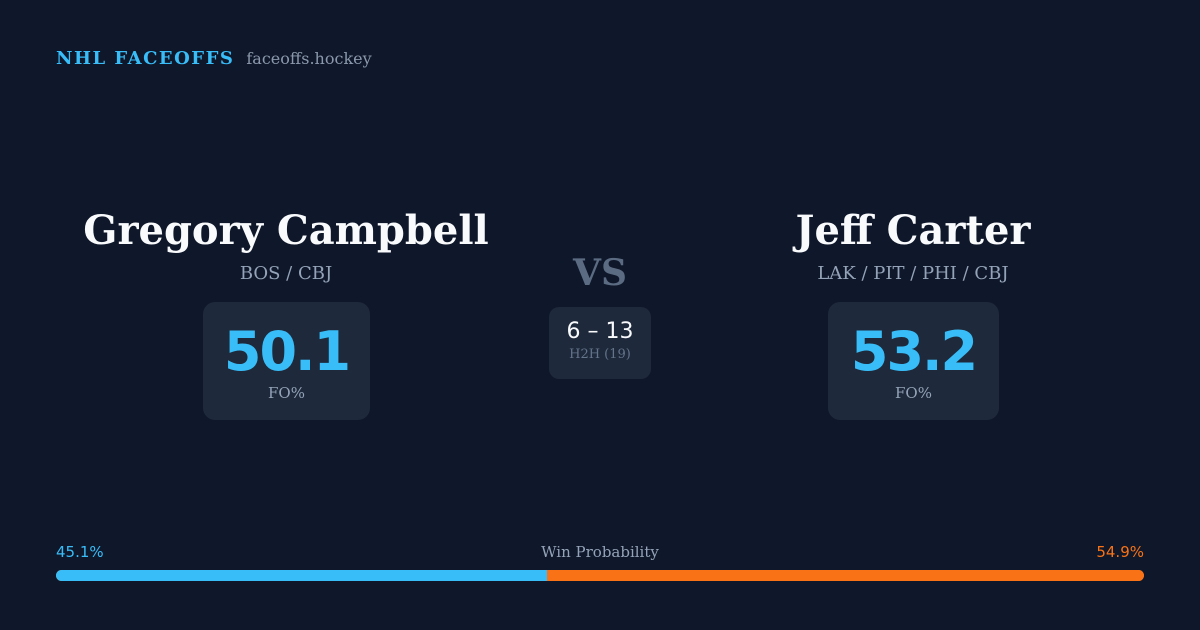 The width and height of the screenshot is (1200, 630). I want to click on win-prob-bar-left, so click(301, 575).